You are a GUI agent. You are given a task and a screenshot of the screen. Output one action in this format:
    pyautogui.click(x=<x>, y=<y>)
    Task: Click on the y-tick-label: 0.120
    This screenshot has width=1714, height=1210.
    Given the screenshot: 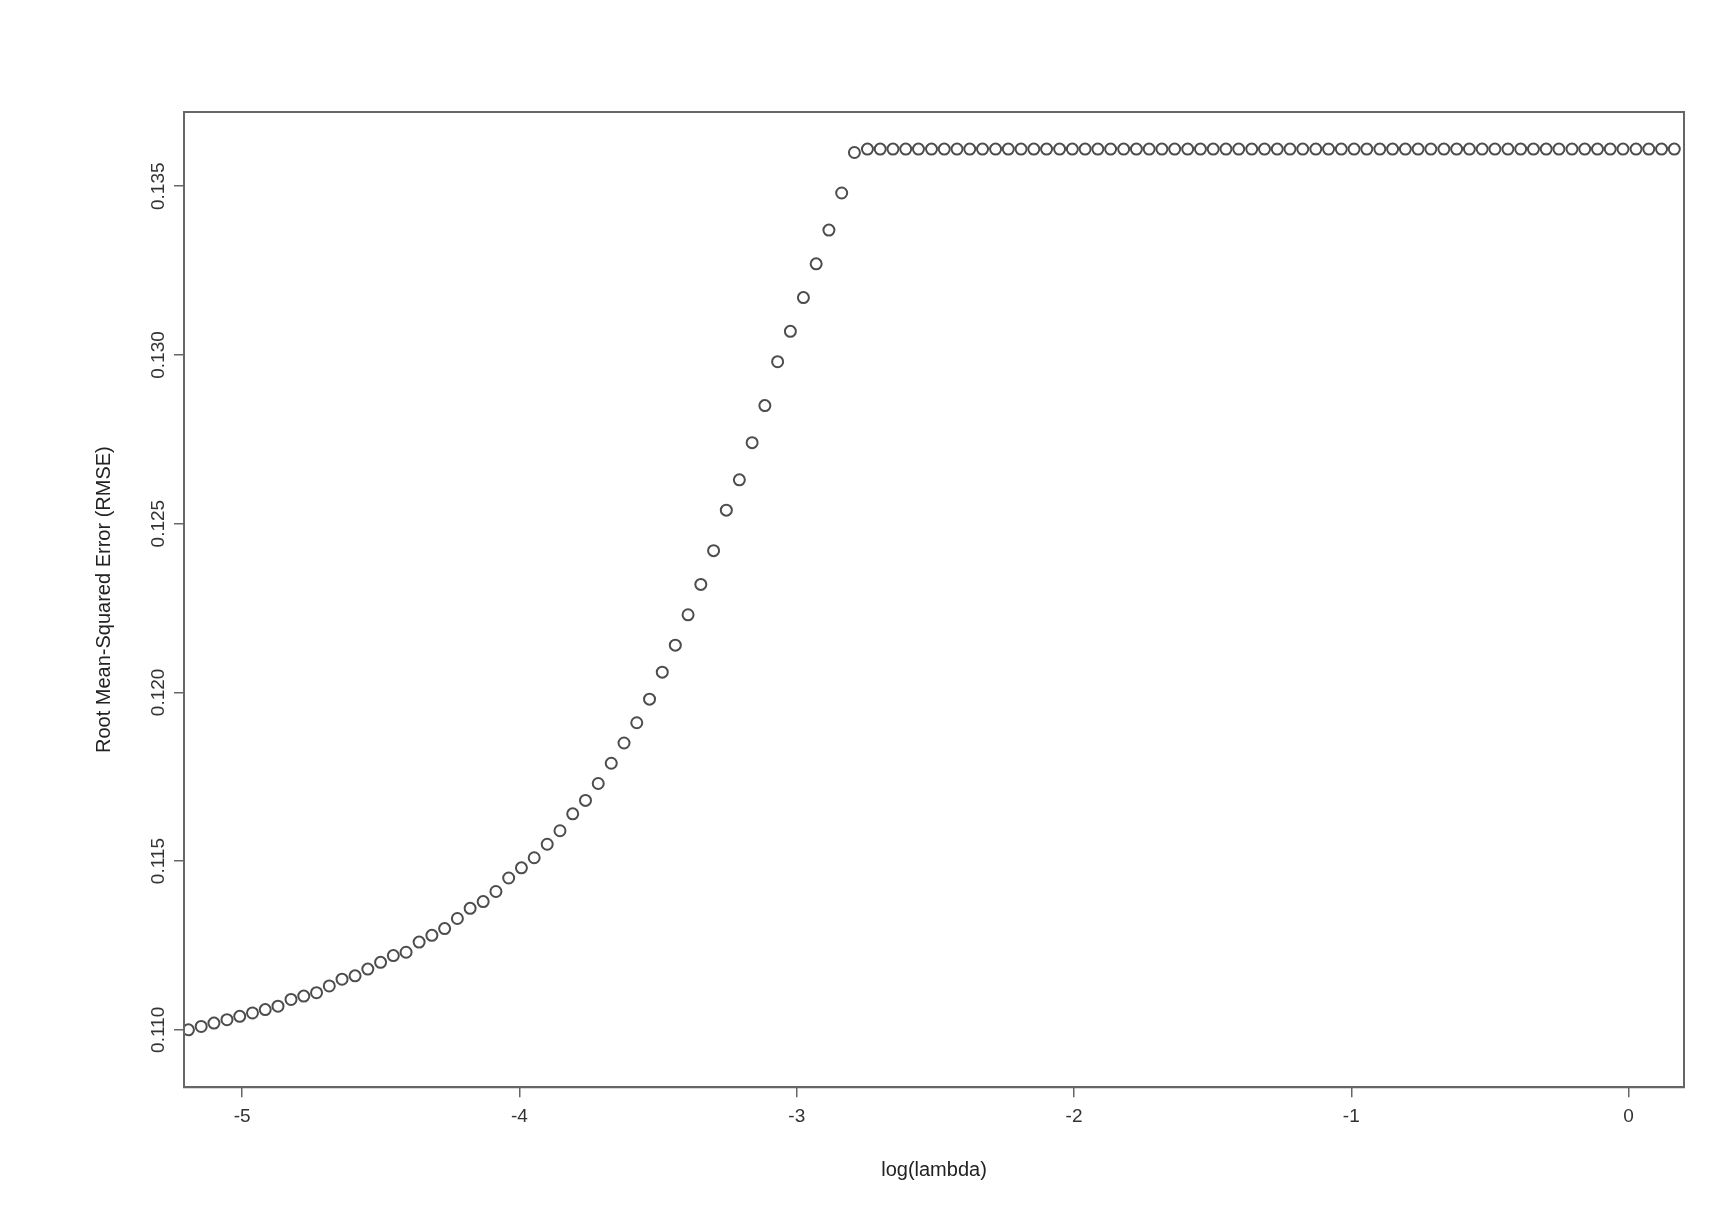 What is the action you would take?
    pyautogui.click(x=157, y=692)
    